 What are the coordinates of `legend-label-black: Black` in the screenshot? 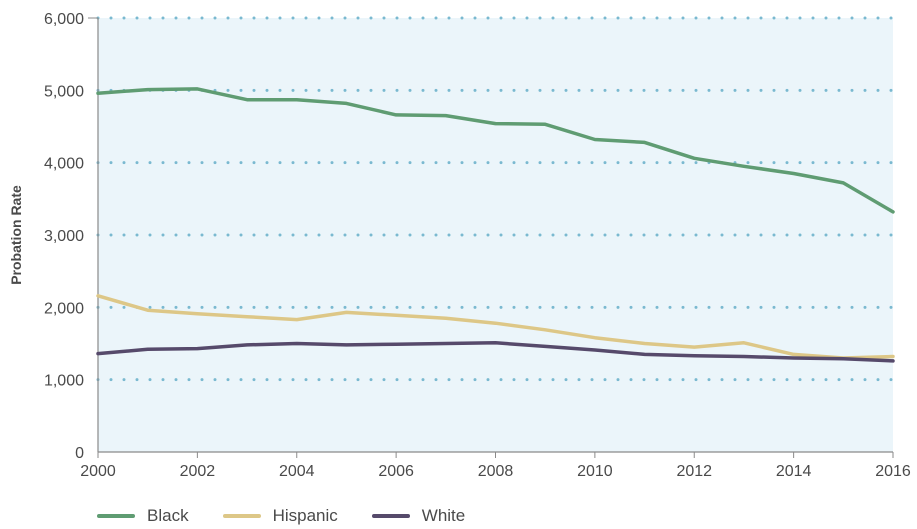 It's located at (168, 515).